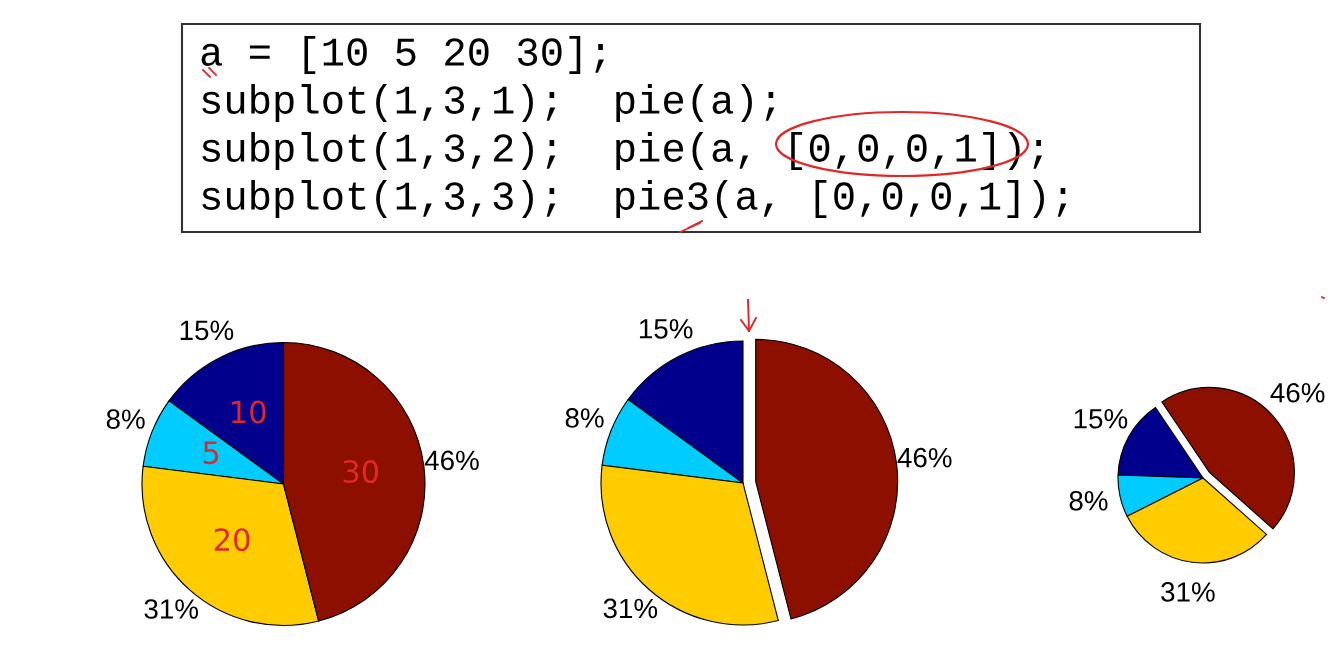  I want to click on text: 5, so click(211, 453).